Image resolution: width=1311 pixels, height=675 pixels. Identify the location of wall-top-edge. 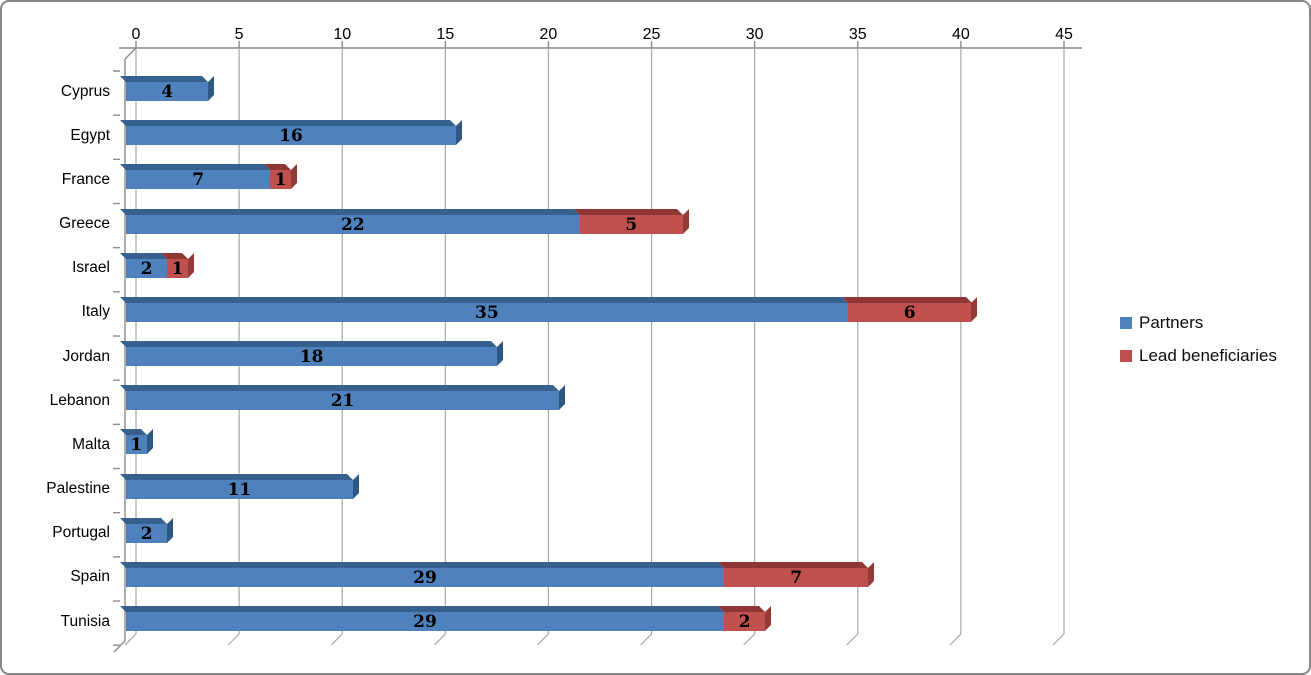
(130, 53).